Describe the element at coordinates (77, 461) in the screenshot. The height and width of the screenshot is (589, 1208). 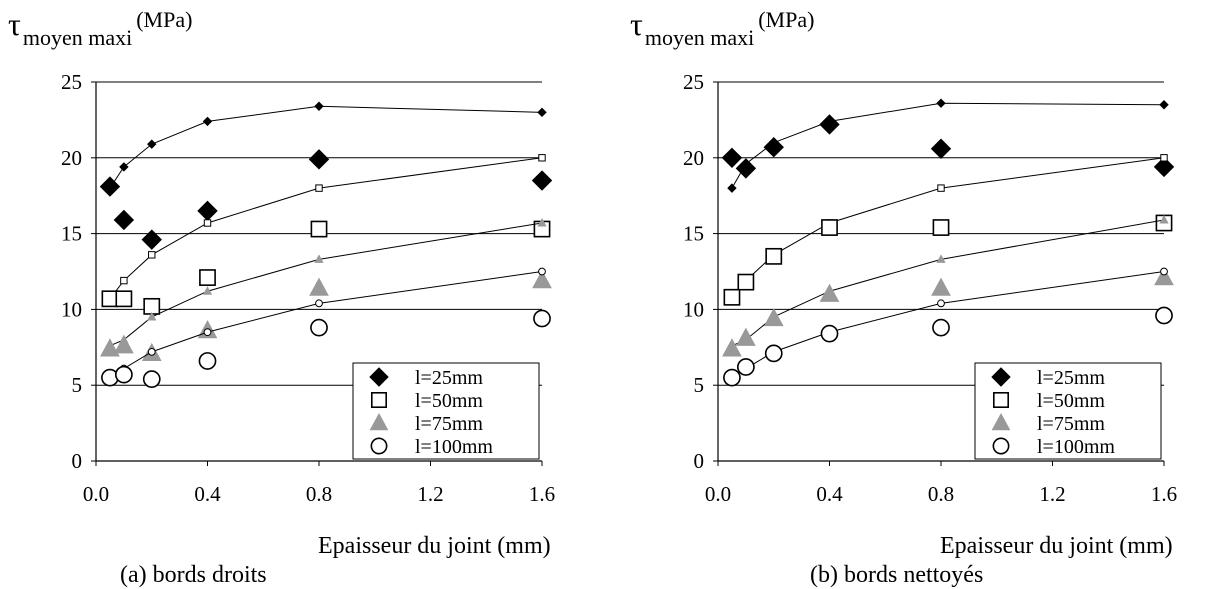
I see `y-tick-label: 0` at that location.